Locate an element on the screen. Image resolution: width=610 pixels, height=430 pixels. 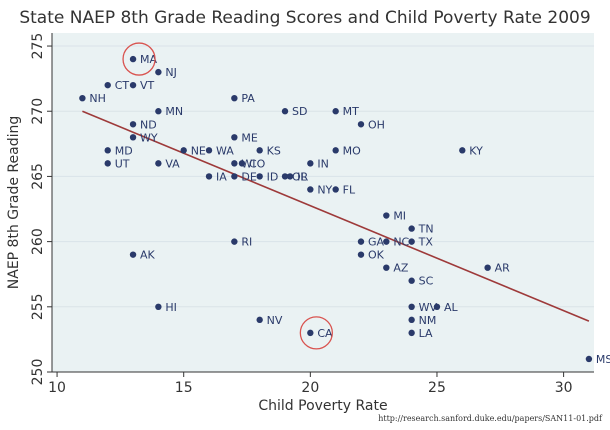
point-label-ma: MA is located at coordinates (148, 59).